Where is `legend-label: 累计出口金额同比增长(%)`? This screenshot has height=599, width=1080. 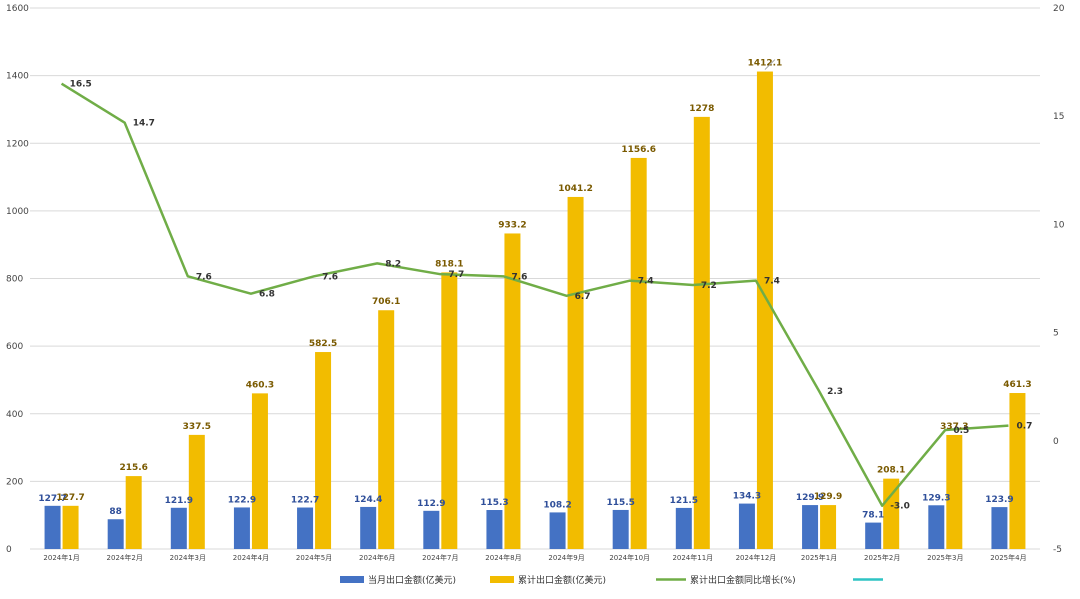 legend-label: 累计出口金额同比增长(%) is located at coordinates (743, 580).